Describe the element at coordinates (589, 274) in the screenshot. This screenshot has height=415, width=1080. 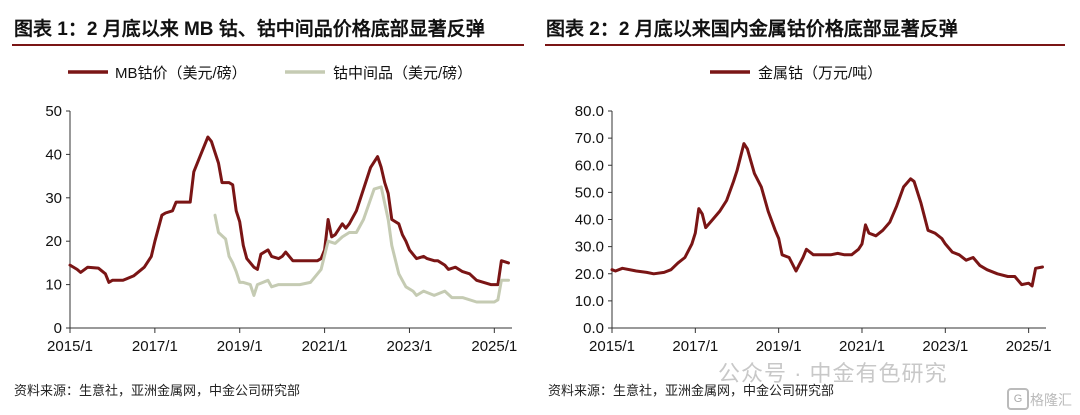
I see `chart2-y-tick-label: 20.0` at that location.